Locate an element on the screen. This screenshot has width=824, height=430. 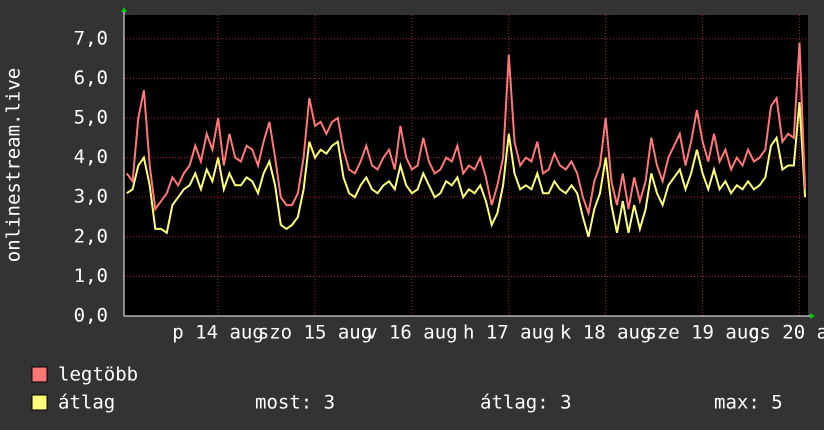
y-tick-label: 7,0 is located at coordinates (91, 38).